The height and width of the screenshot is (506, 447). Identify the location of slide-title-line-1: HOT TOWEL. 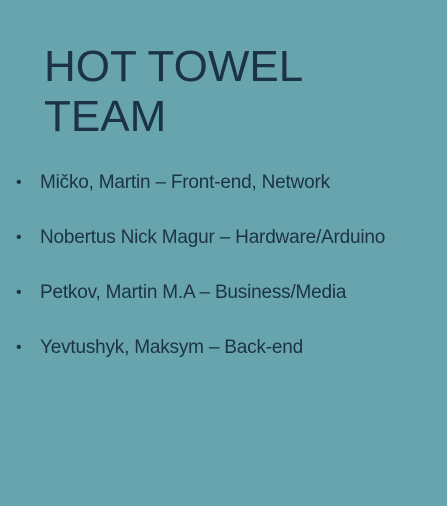
(174, 66).